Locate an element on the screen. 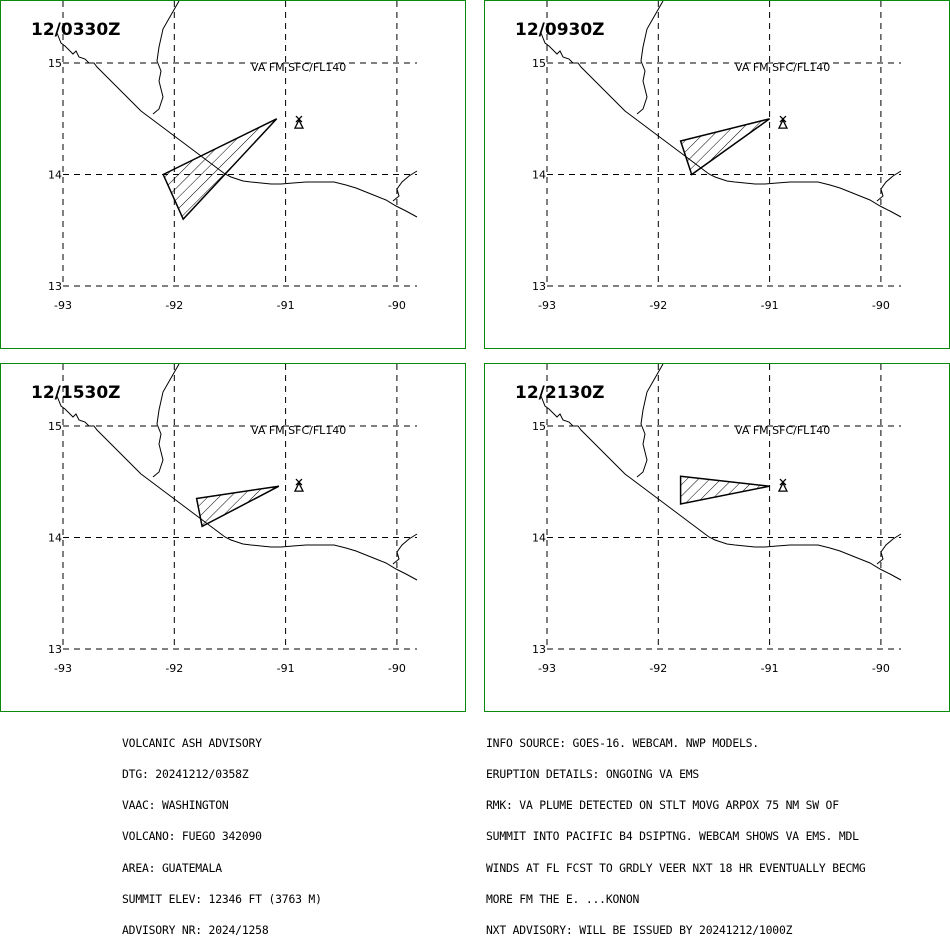 The height and width of the screenshot is (946, 950). advisory-remarks-line: MORE FM THE E. ...KONON is located at coordinates (563, 898).